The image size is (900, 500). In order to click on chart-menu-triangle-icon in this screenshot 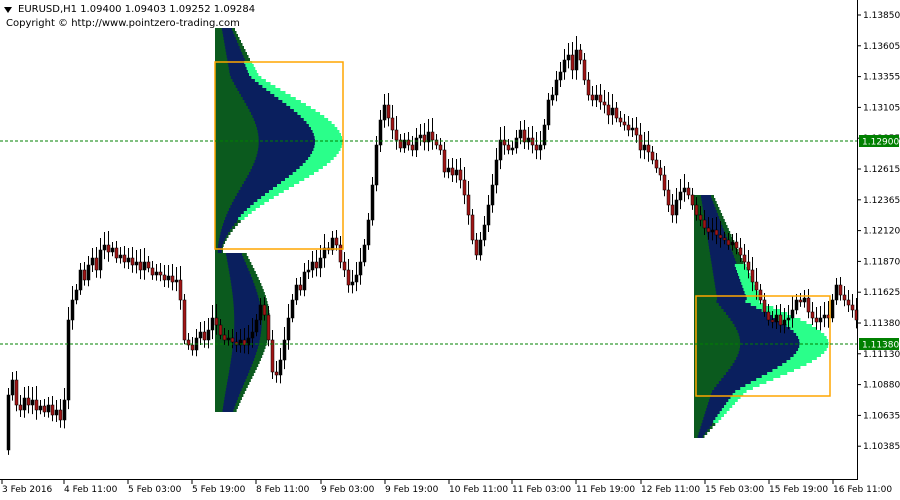, I will do `click(8, 9)`.